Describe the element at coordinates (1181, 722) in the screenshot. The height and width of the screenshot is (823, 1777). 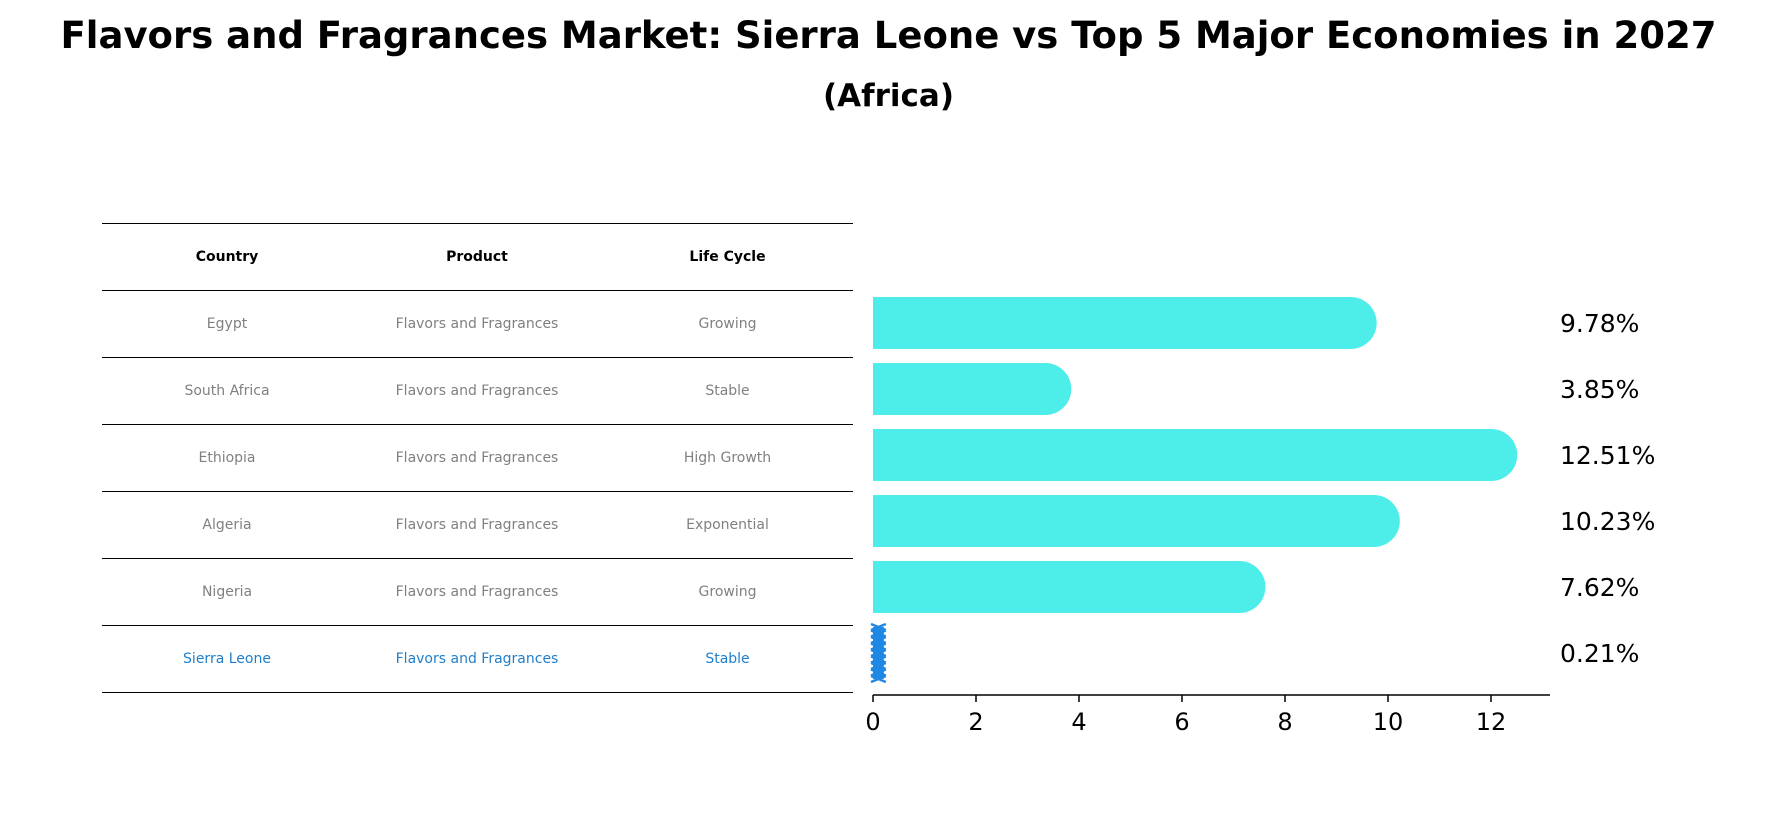
I see `x-tick-label: 6` at that location.